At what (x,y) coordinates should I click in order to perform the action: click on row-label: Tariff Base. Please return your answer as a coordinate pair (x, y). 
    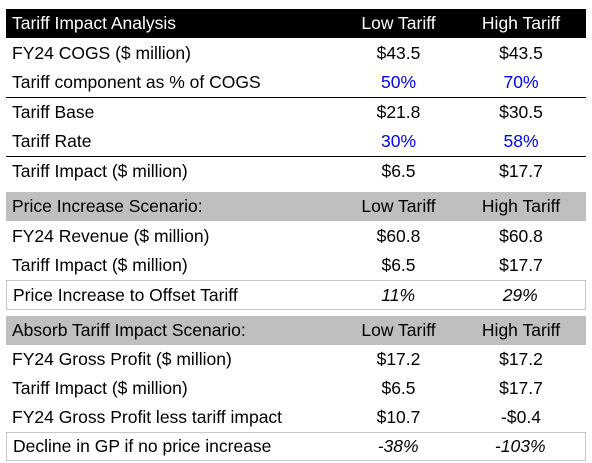
    Looking at the image, I should click on (53, 112).